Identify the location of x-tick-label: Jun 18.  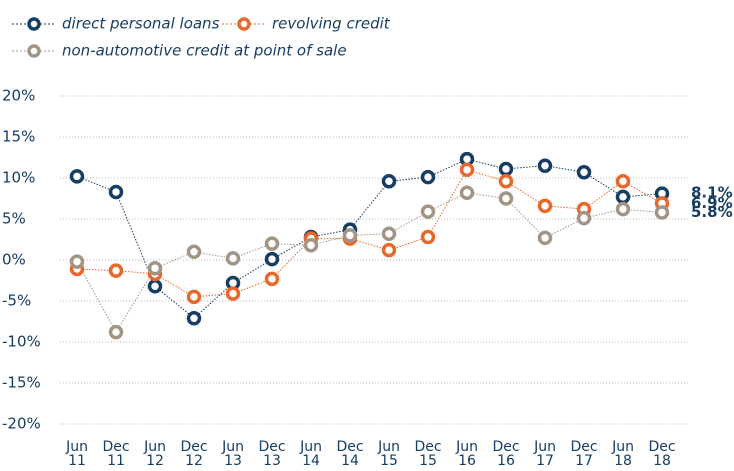
(623, 454).